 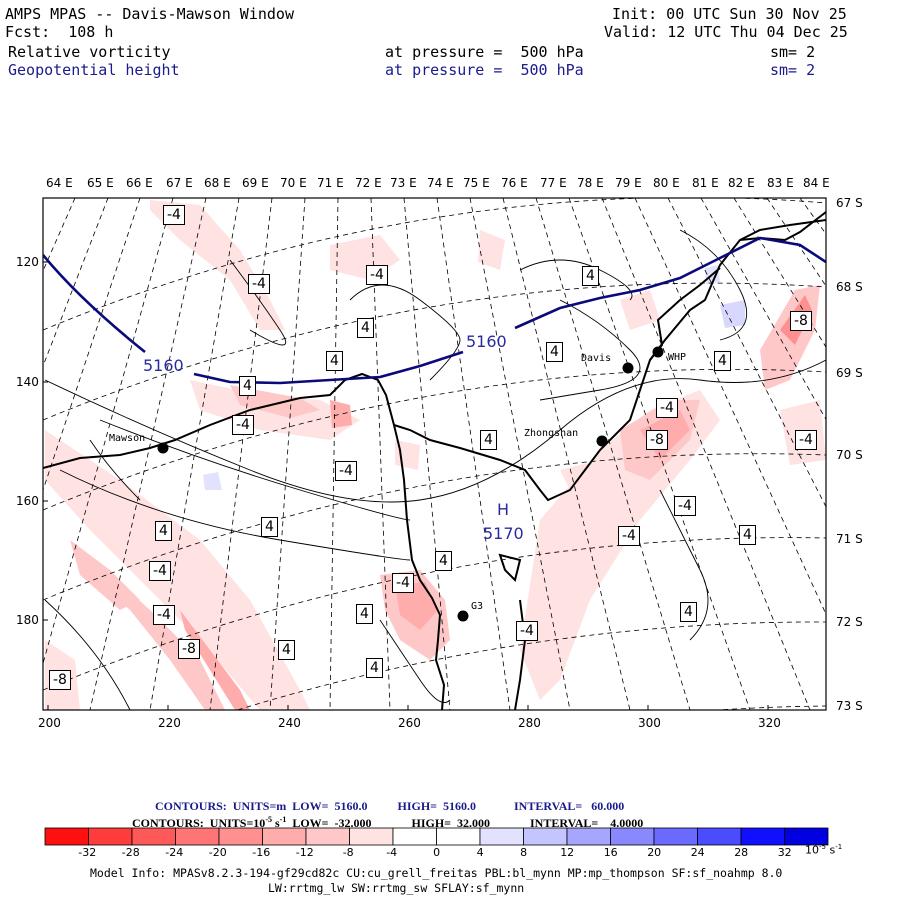 What do you see at coordinates (849, 539) in the screenshot?
I see `lat-label: 71 S` at bounding box center [849, 539].